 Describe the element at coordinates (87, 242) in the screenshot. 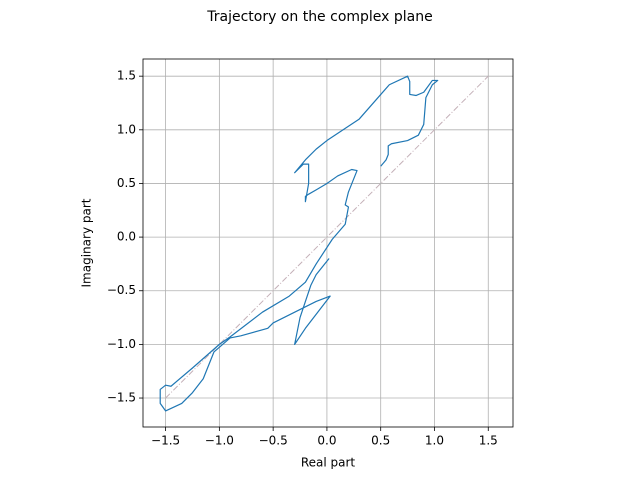

I see `y-axis-label: Imaginary part` at that location.